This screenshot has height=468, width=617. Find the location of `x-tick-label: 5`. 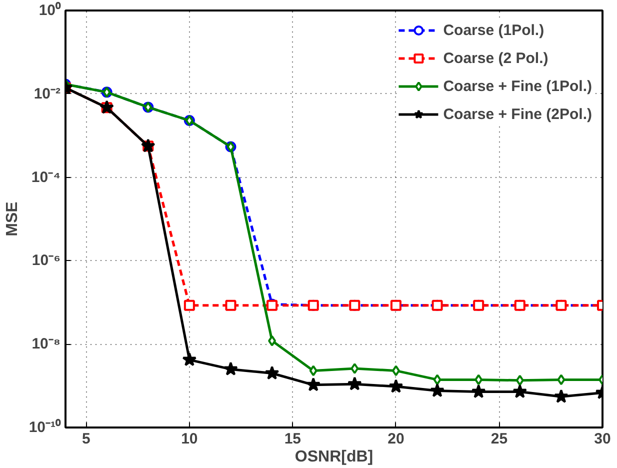

x-tick-label: 5 is located at coordinates (86, 439).